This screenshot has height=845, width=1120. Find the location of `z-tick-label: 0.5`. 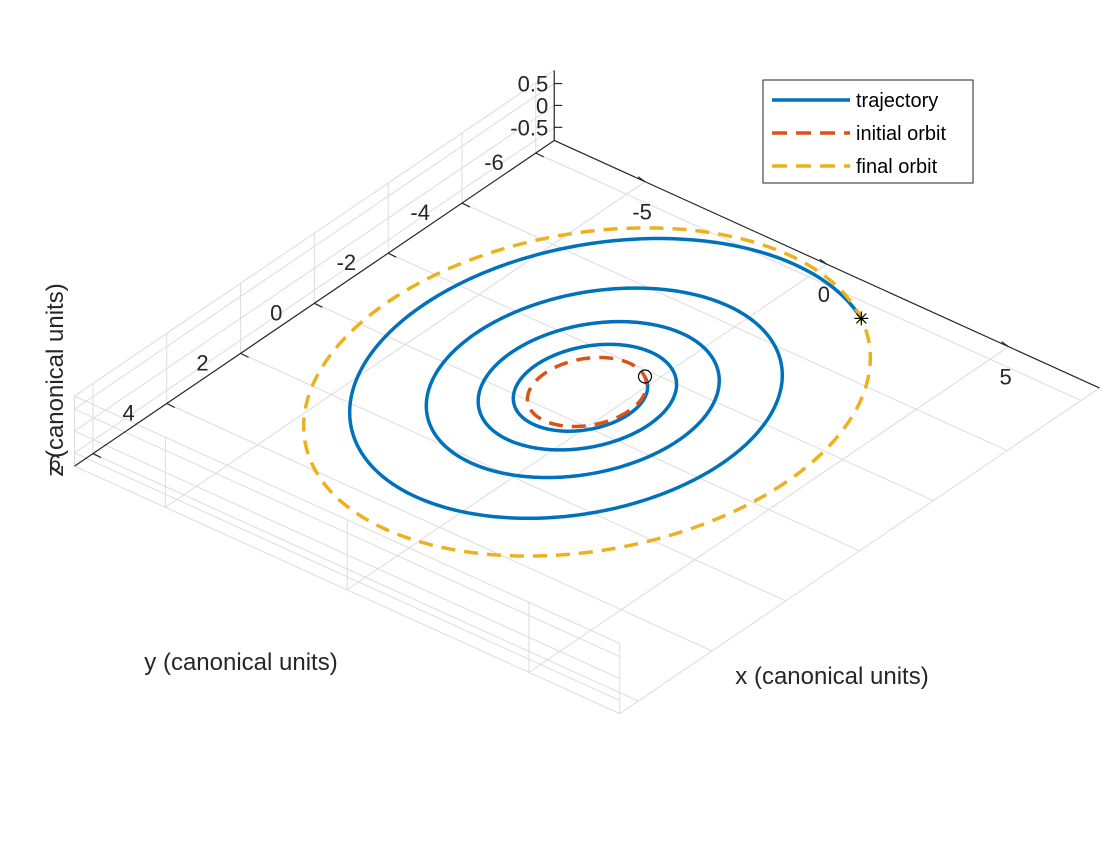

z-tick-label: 0.5 is located at coordinates (533, 84).